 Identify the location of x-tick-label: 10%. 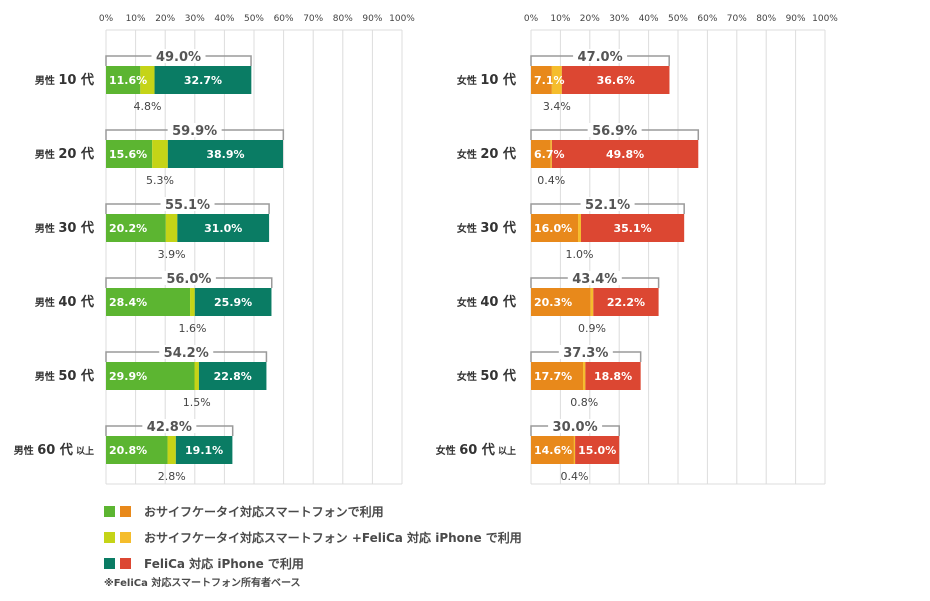
(560, 19).